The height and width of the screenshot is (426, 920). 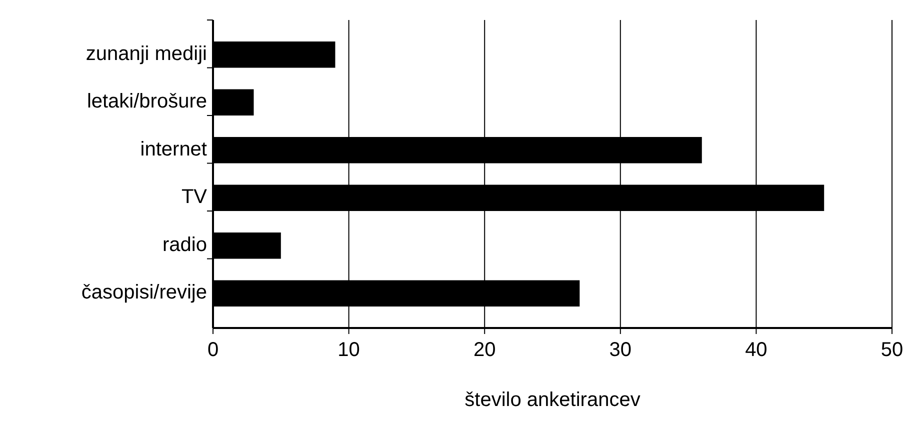 I want to click on x-axis-title: število anketirancev, so click(x=552, y=400).